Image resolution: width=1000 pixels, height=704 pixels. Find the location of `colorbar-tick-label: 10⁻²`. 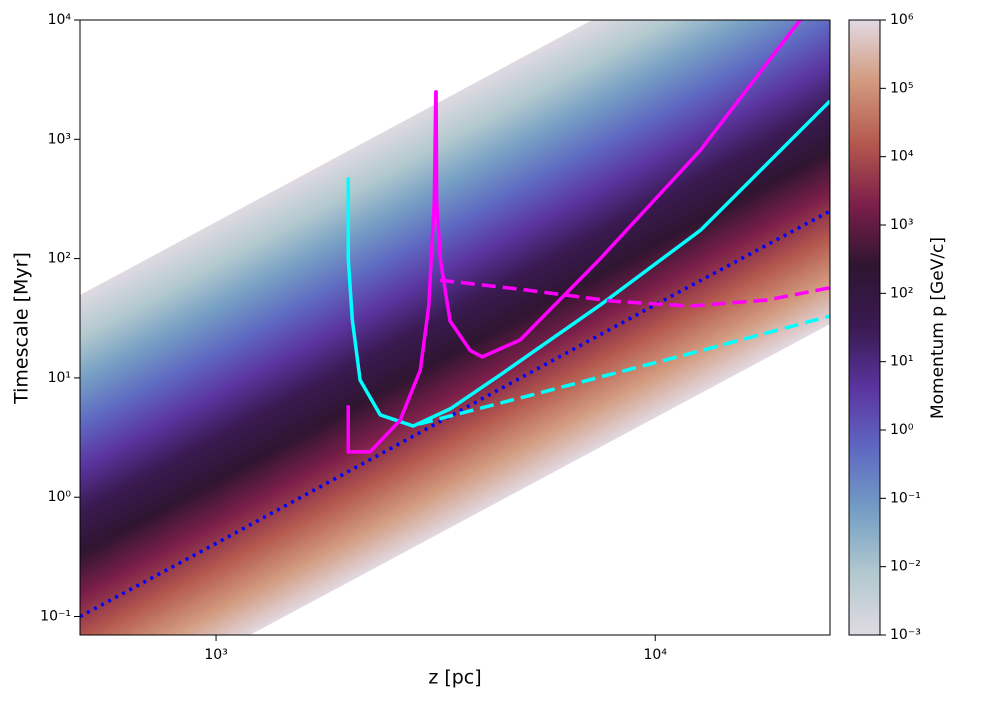

colorbar-tick-label: 10⁻² is located at coordinates (905, 567).